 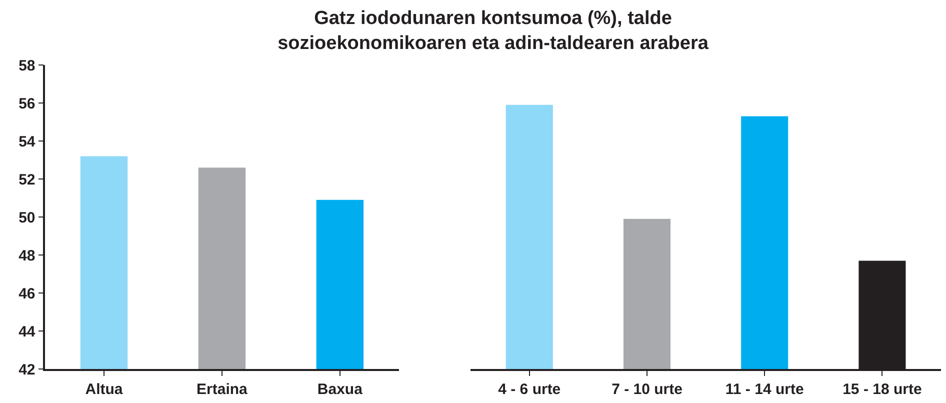 I want to click on y-tick-label: 58, so click(x=27, y=65).